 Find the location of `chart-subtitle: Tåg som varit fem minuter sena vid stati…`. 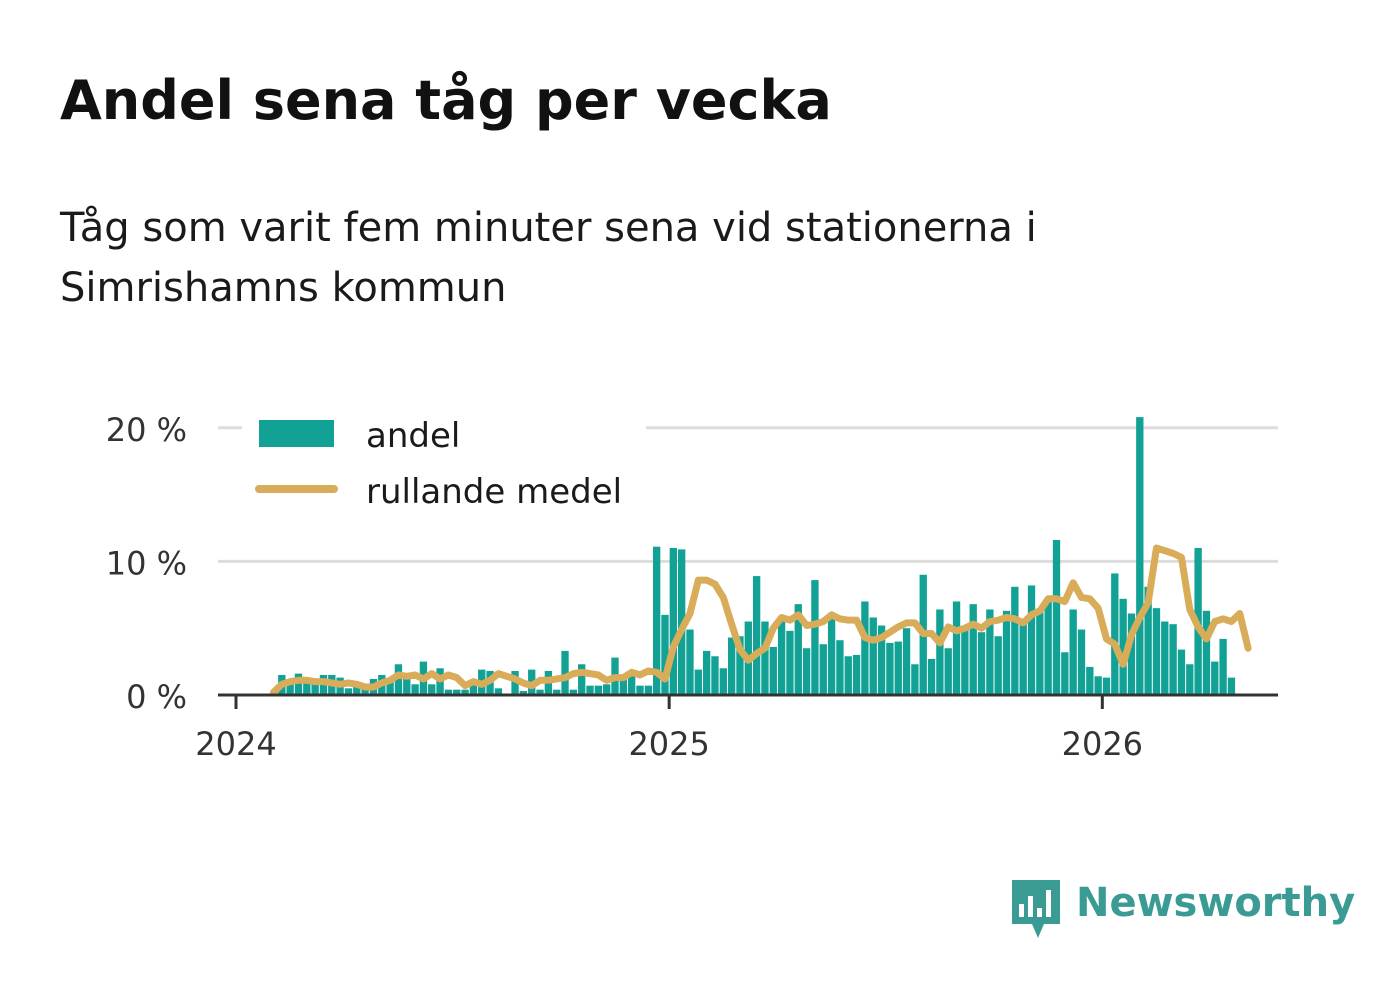

chart-subtitle: Tåg som varit fem minuter sena vid stati… is located at coordinates (548, 258).